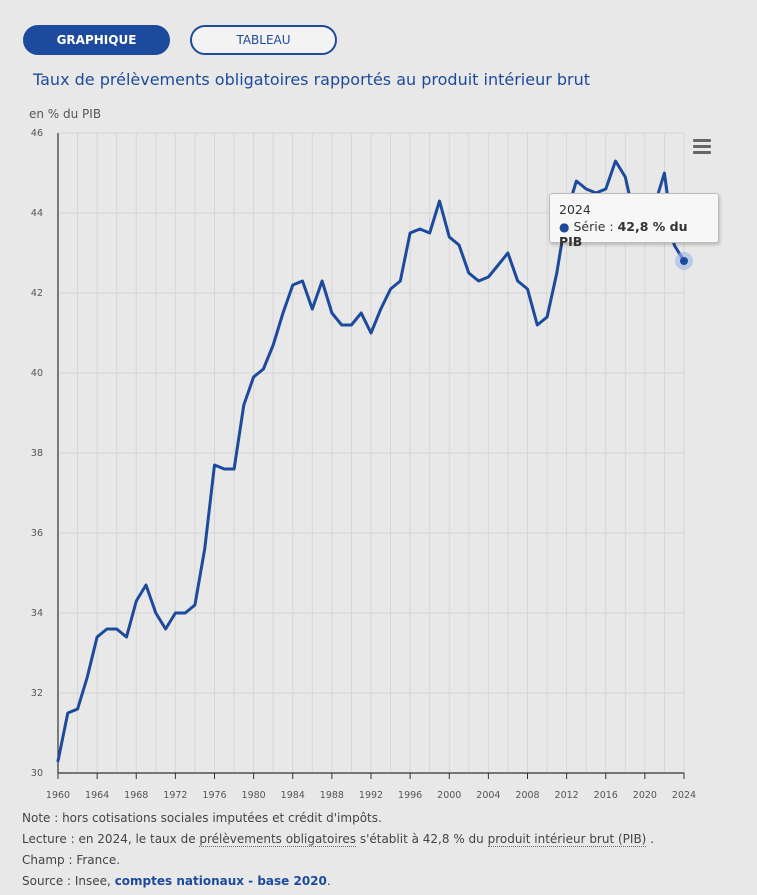 The height and width of the screenshot is (895, 757). Describe the element at coordinates (293, 795) in the screenshot. I see `x-tick-label: 1984` at that location.